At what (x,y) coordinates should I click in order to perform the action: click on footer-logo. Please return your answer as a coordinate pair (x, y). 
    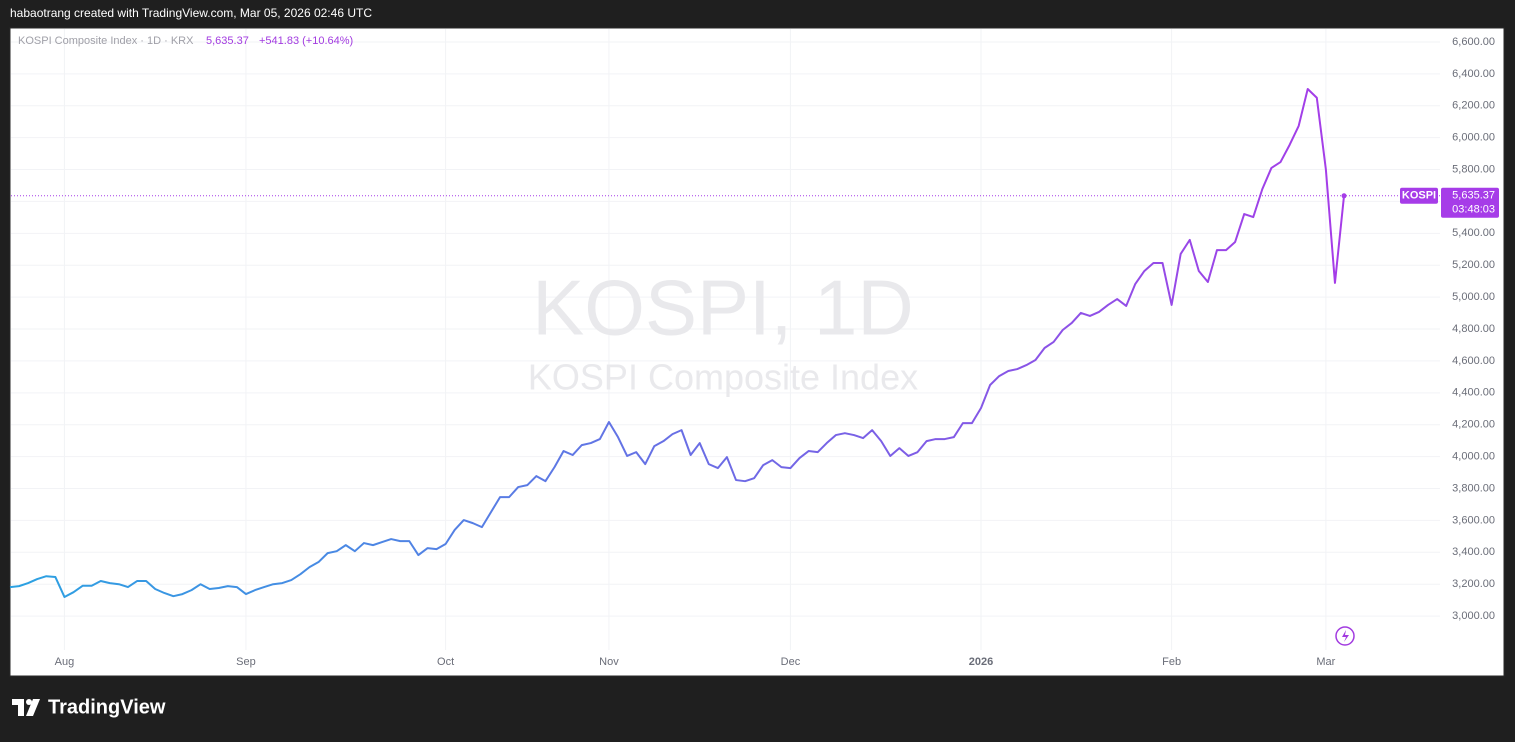
    Looking at the image, I should click on (26, 707).